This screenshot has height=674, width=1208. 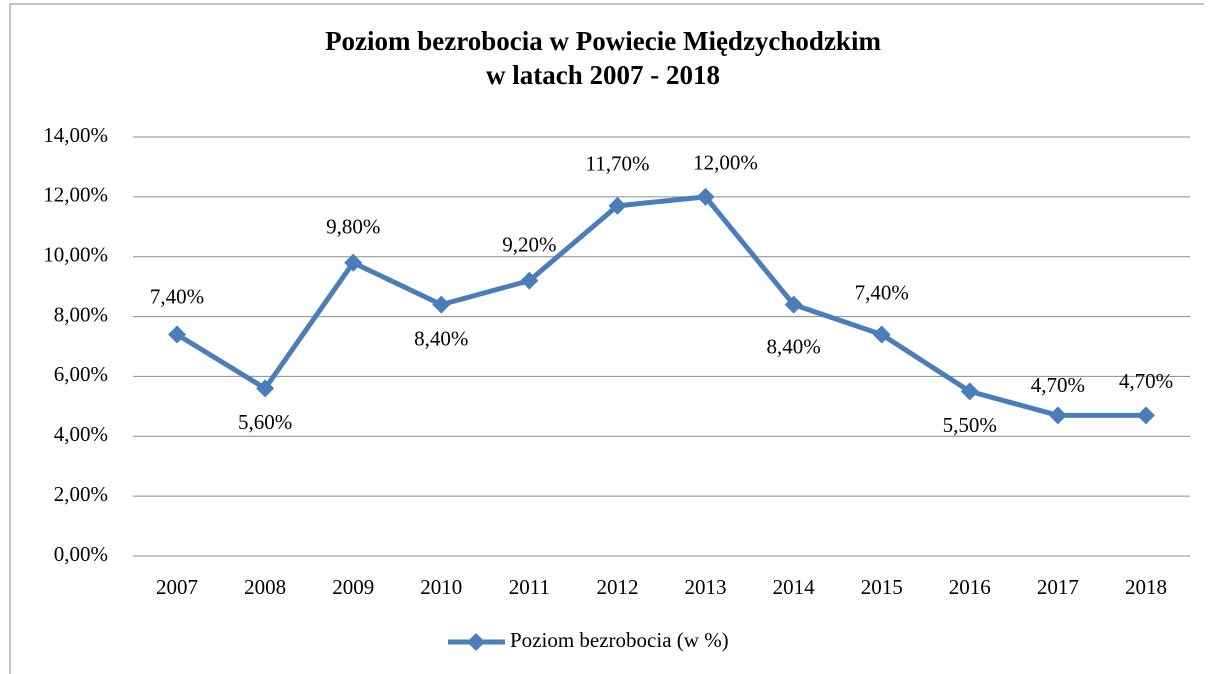 I want to click on data-label: 12,00%, so click(x=725, y=163).